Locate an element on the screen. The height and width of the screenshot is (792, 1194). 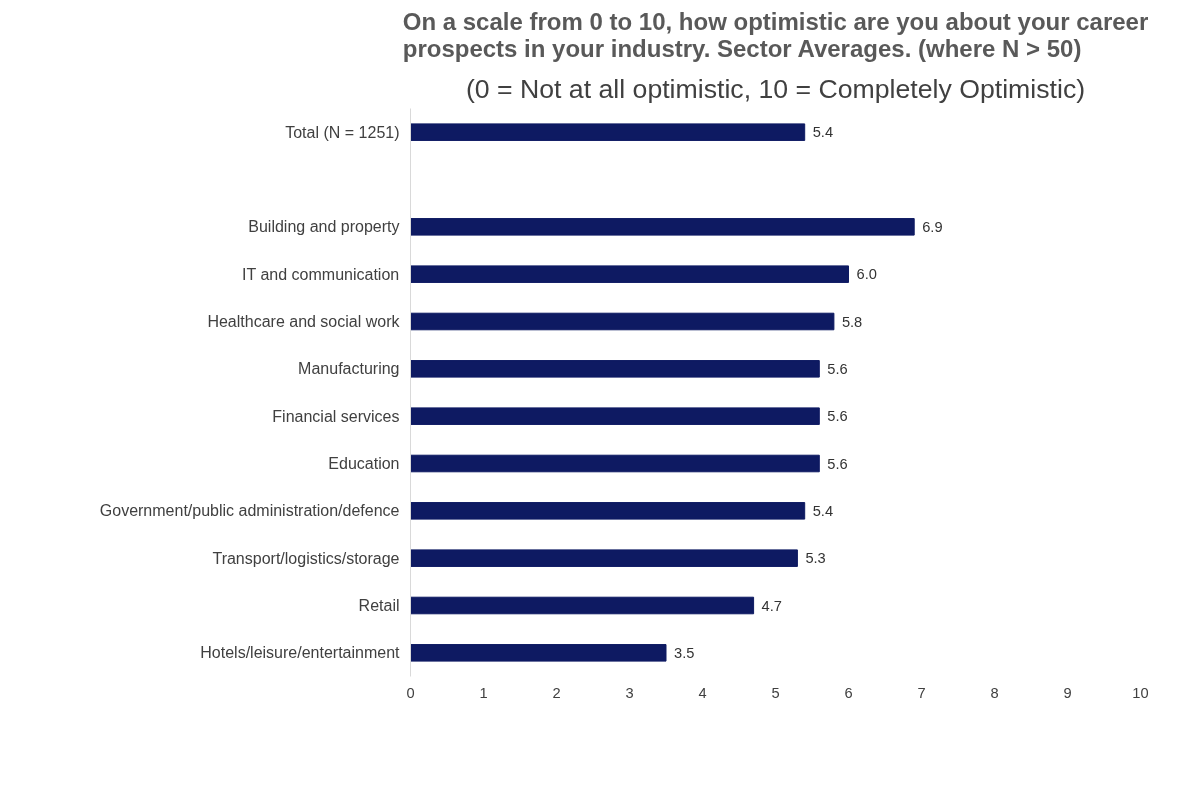
y-tick-label: Retail is located at coordinates (379, 605).